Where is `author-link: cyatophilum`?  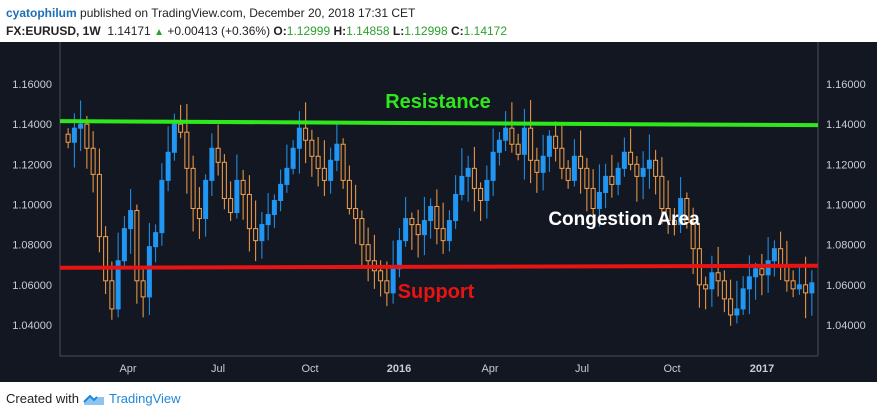 author-link: cyatophilum is located at coordinates (41, 13).